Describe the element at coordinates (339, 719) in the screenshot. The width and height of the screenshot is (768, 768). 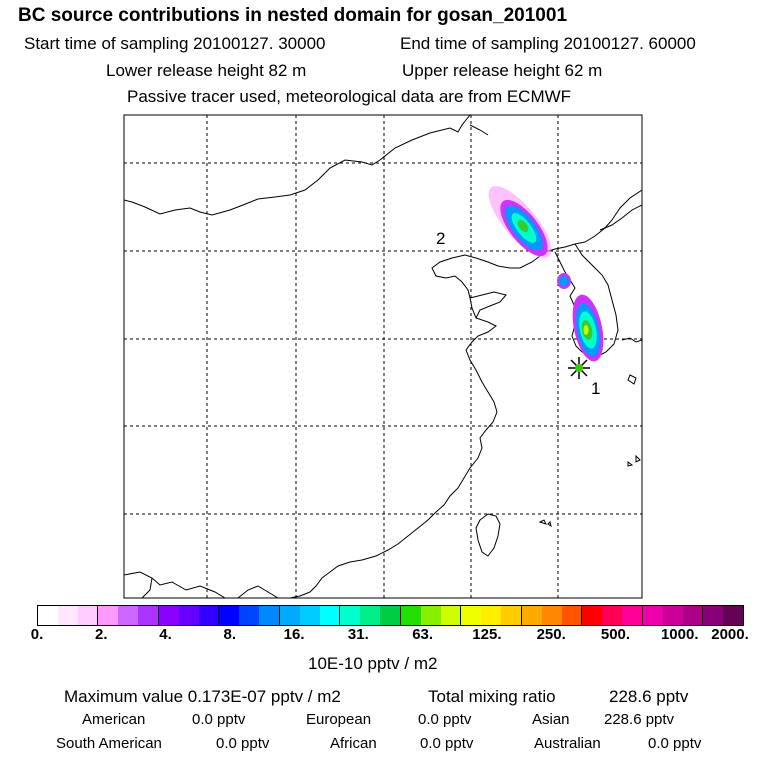
I see `european-label: European` at that location.